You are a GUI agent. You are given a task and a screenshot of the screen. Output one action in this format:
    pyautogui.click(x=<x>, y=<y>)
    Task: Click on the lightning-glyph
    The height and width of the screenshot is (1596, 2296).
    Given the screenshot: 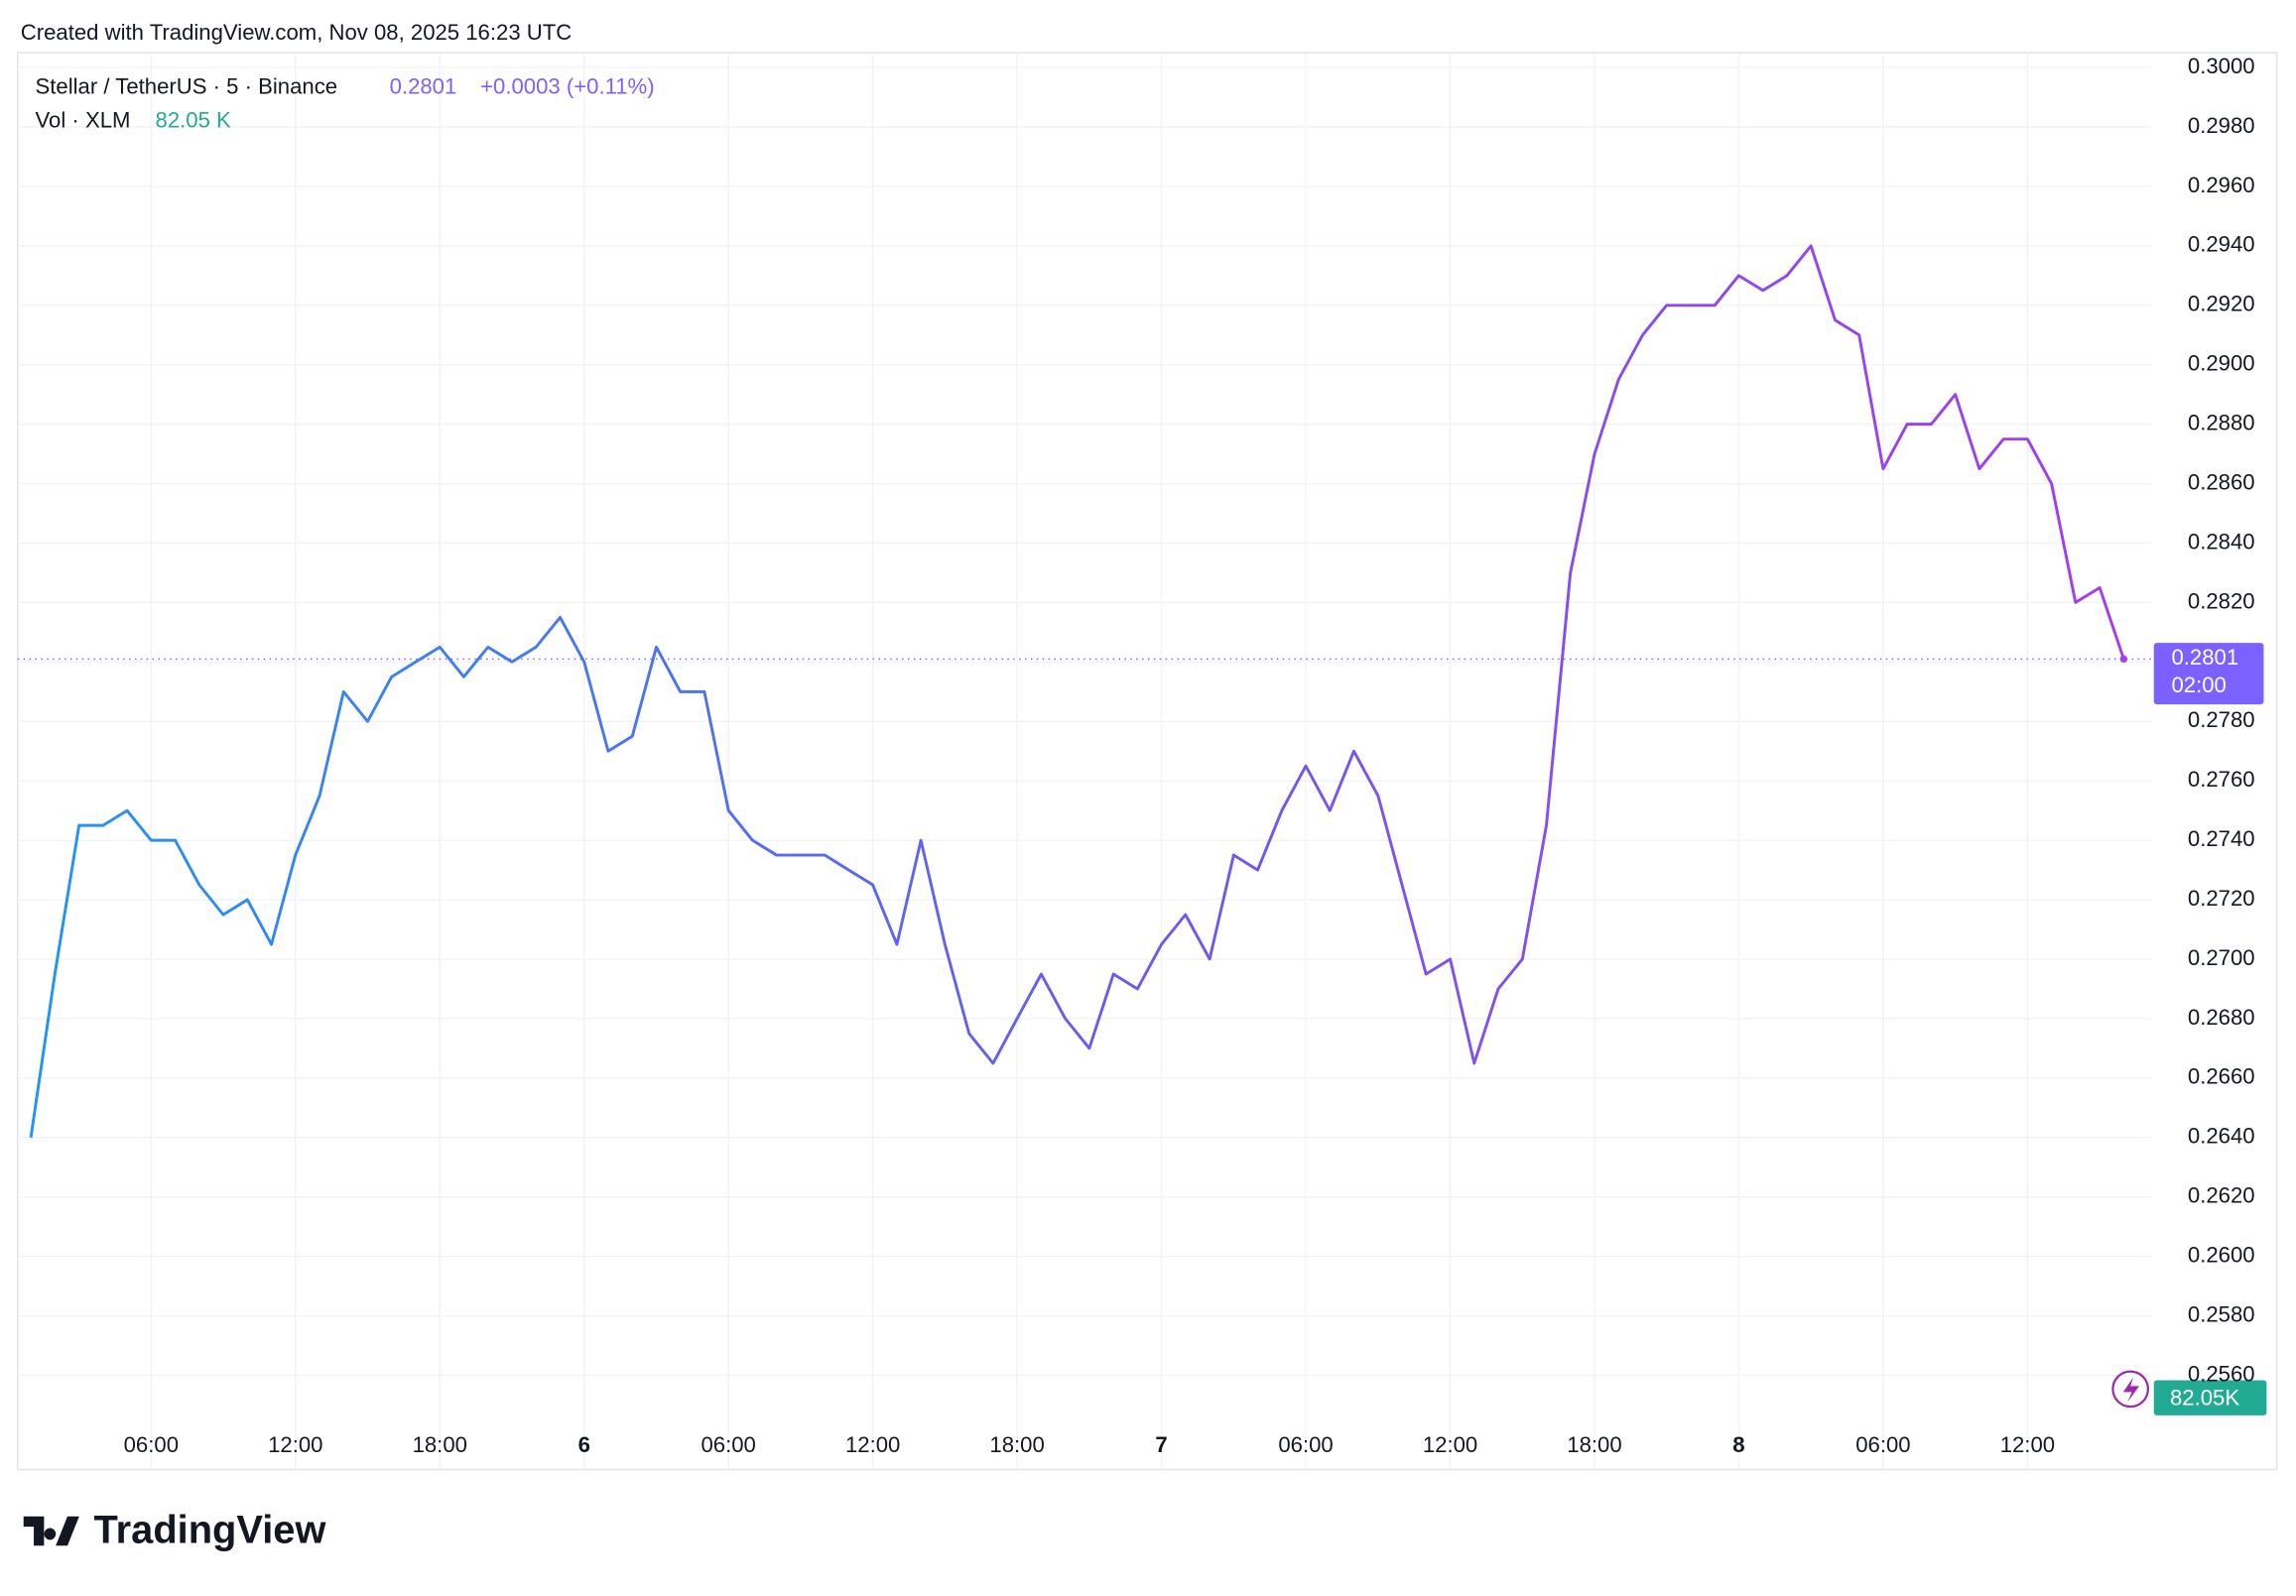 What is the action you would take?
    pyautogui.click(x=2130, y=1390)
    